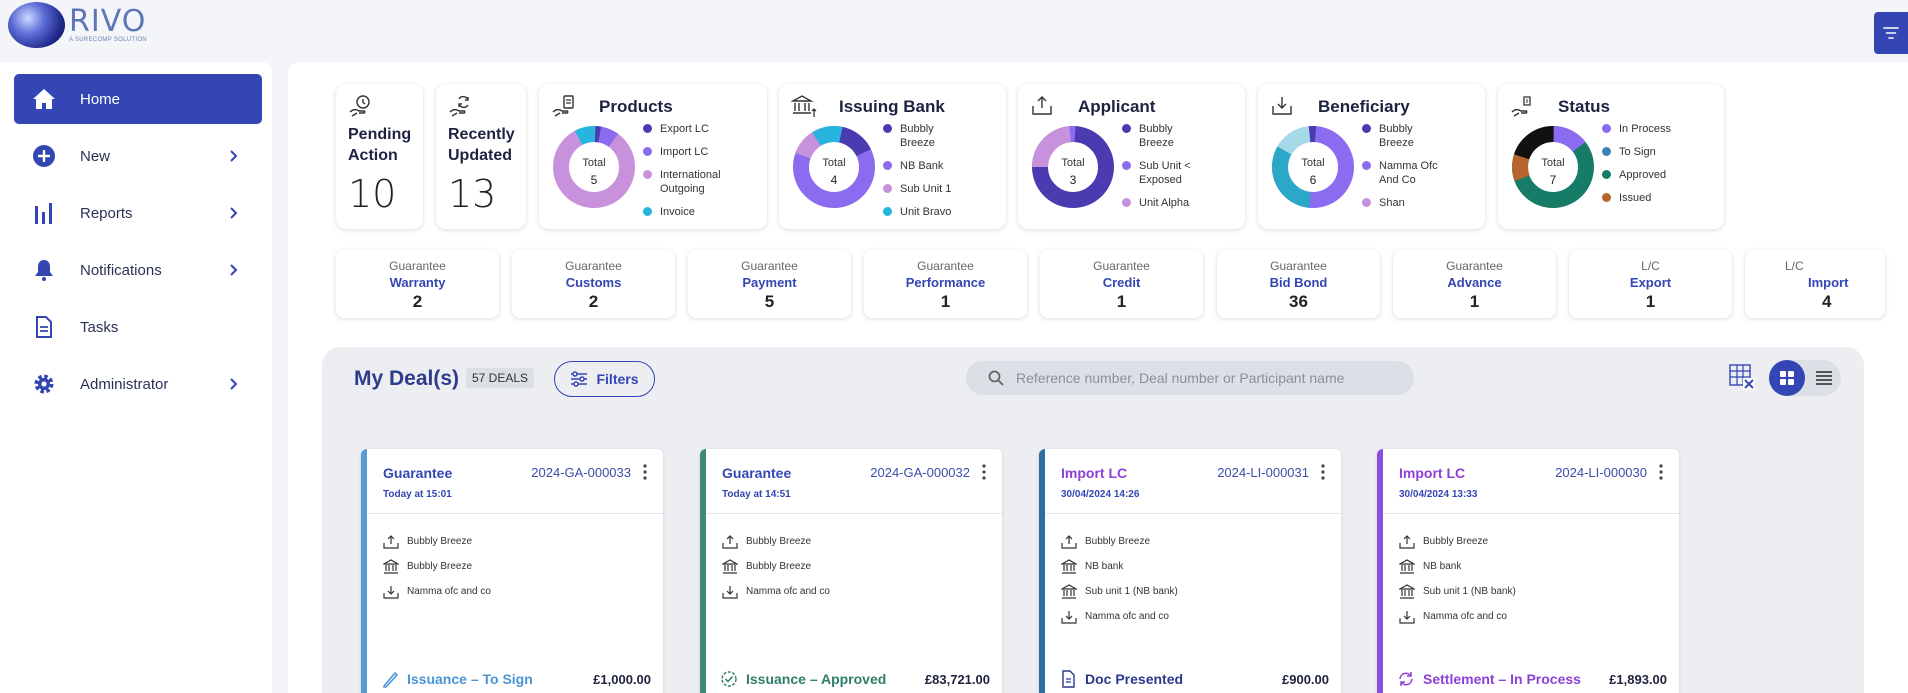 The image size is (1908, 693). What do you see at coordinates (1119, 541) in the screenshot?
I see `participant-row: Bubbly Breeze` at bounding box center [1119, 541].